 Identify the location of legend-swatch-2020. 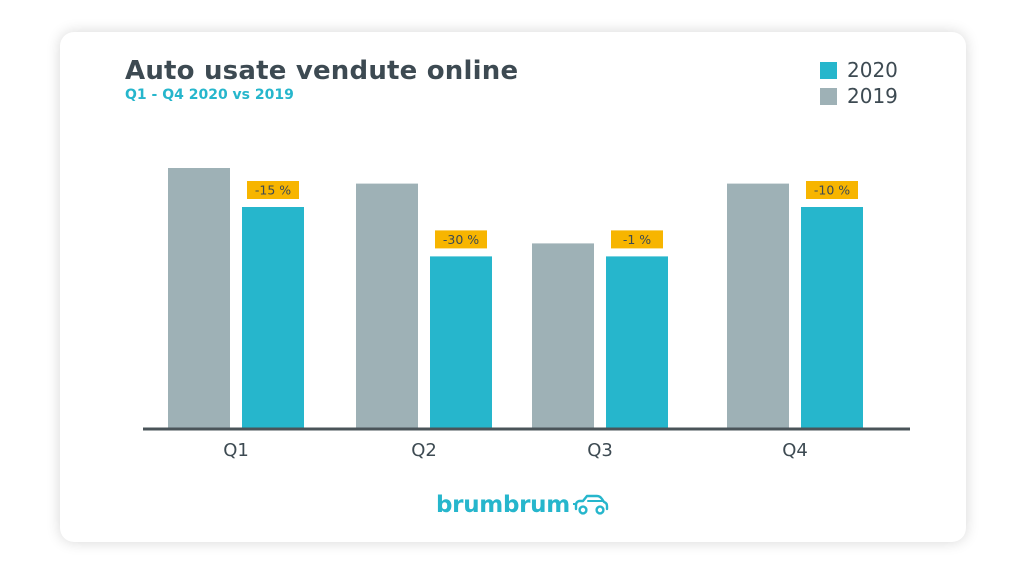
(828, 70).